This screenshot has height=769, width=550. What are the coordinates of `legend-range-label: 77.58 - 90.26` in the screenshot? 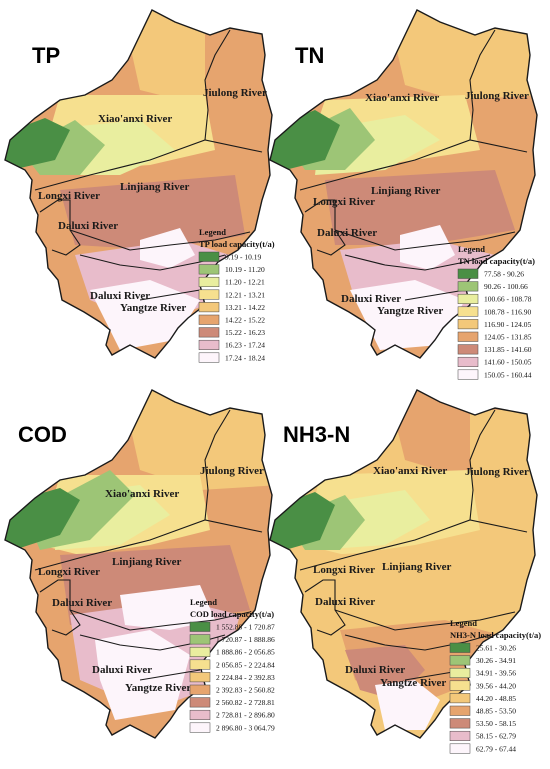 It's located at (504, 274).